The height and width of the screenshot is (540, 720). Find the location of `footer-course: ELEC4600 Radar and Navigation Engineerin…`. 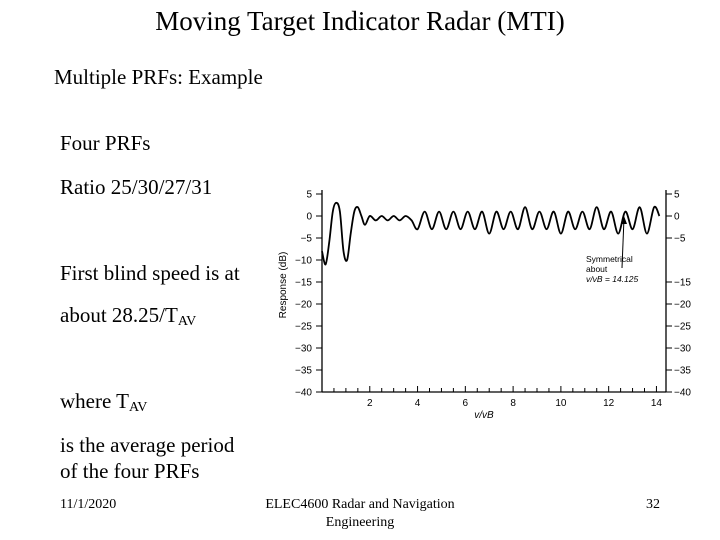

footer-course: ELEC4600 Radar and Navigation Engineerin… is located at coordinates (360, 514).